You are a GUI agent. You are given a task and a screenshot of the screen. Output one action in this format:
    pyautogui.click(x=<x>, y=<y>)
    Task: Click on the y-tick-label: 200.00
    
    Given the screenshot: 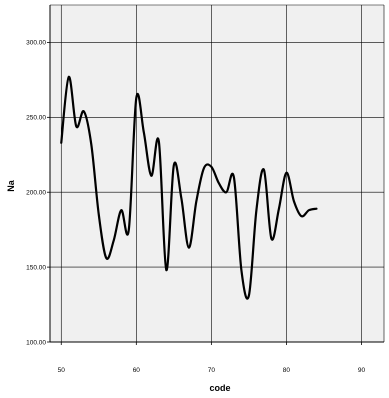 What is the action you would take?
    pyautogui.click(x=36, y=193)
    